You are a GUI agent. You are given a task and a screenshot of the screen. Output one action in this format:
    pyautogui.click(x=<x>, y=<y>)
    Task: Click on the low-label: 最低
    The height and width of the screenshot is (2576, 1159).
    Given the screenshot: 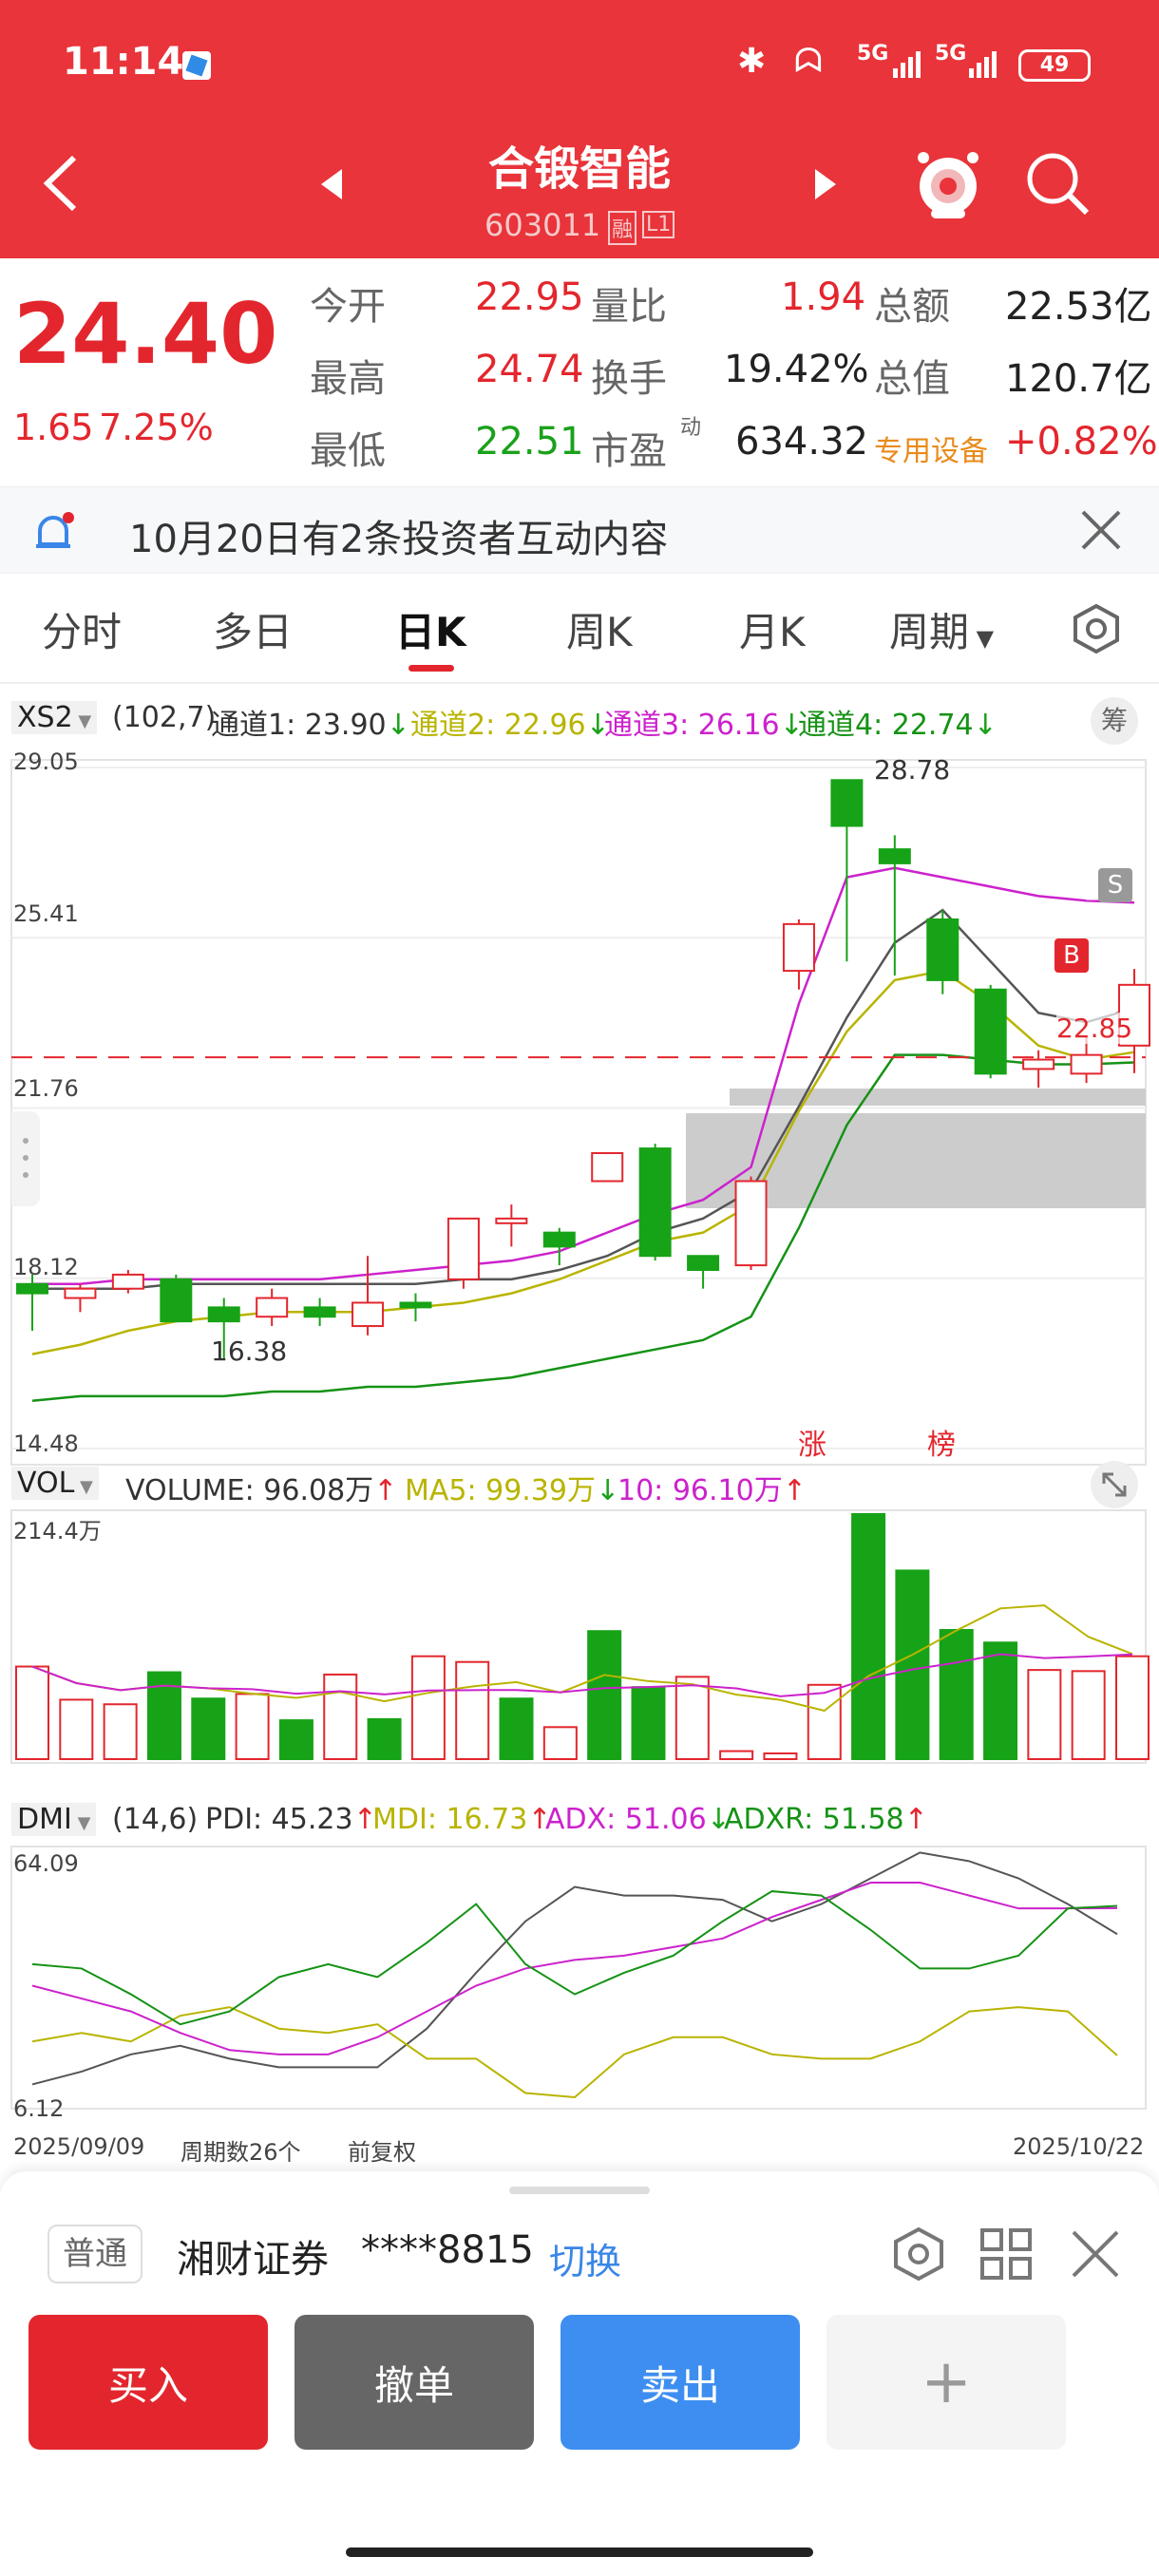 What is the action you would take?
    pyautogui.click(x=348, y=451)
    